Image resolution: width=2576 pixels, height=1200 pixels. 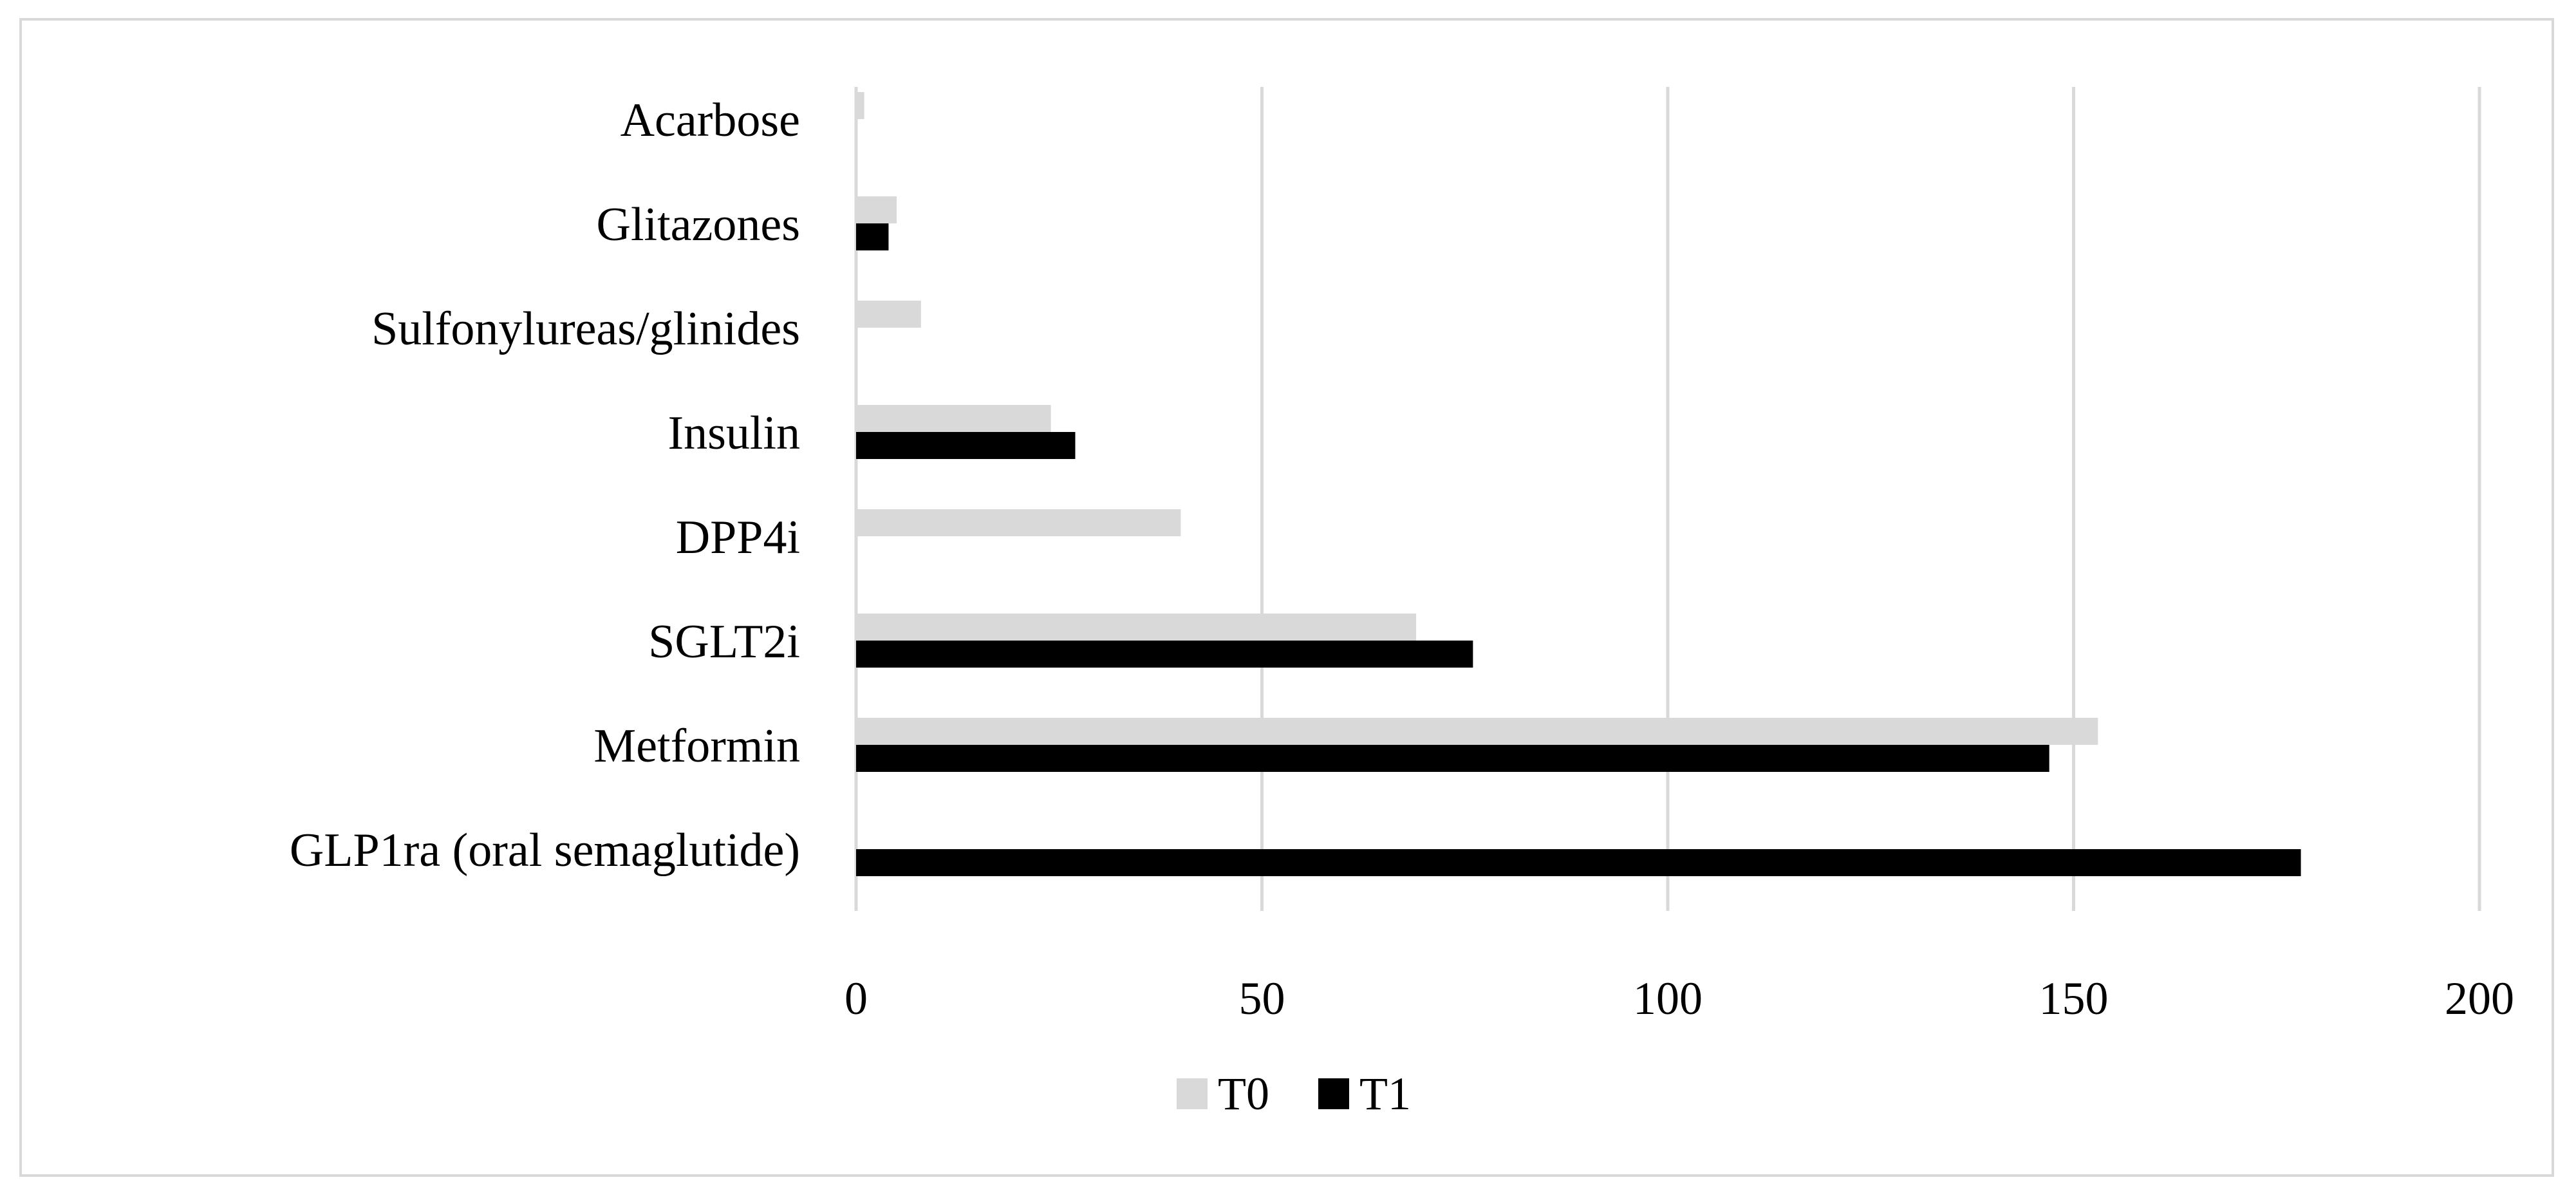 What do you see at coordinates (1385, 1094) in the screenshot?
I see `legend-label-t1: T1` at bounding box center [1385, 1094].